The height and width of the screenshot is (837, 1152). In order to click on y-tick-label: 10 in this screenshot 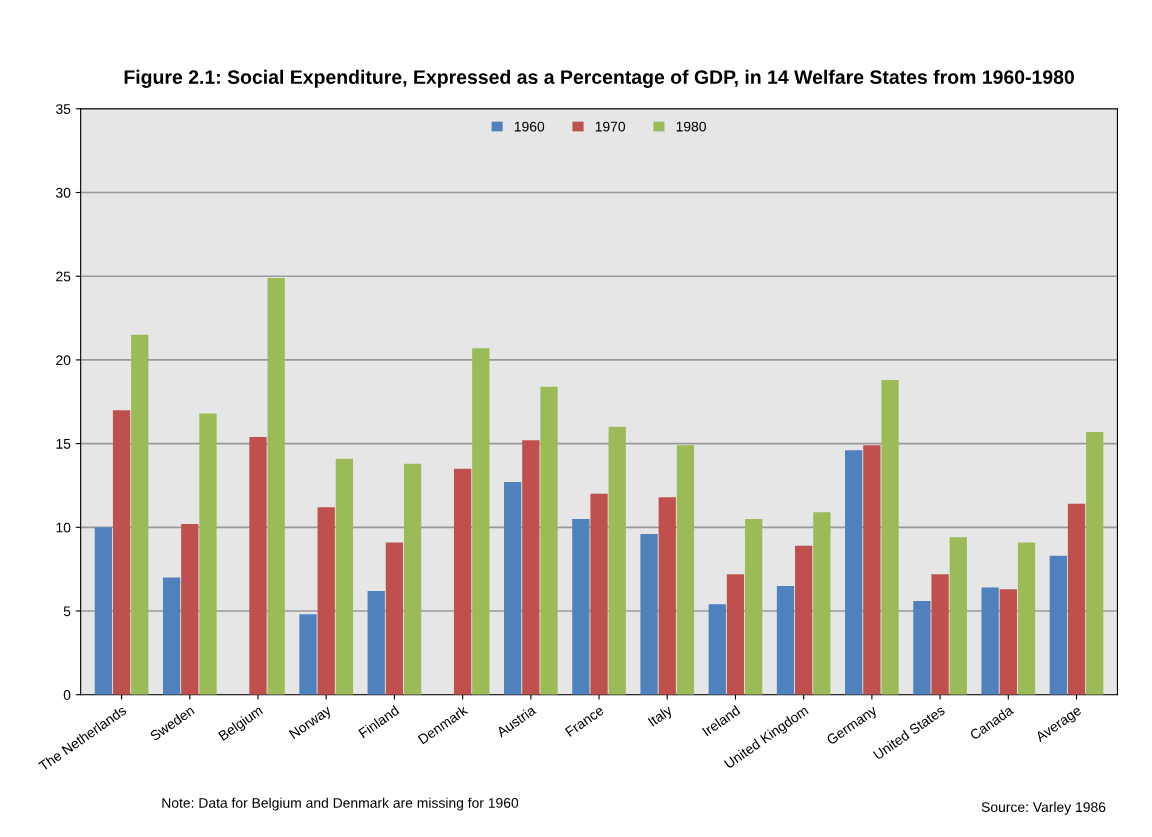, I will do `click(63, 527)`.